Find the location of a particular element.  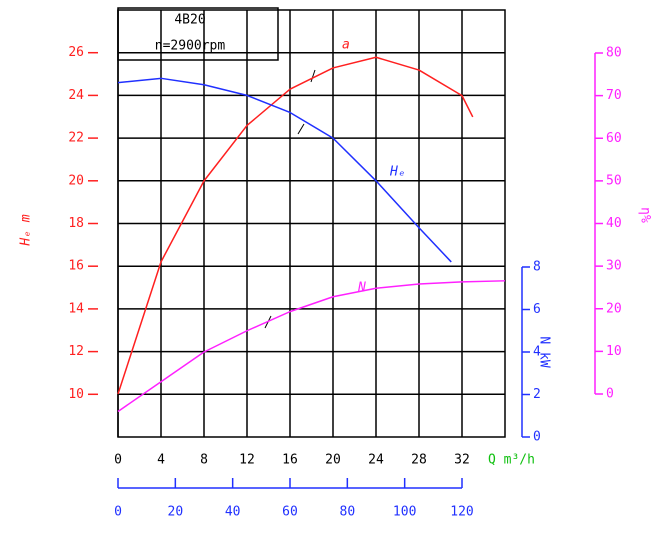

x-tick-label: 0 is located at coordinates (118, 460).